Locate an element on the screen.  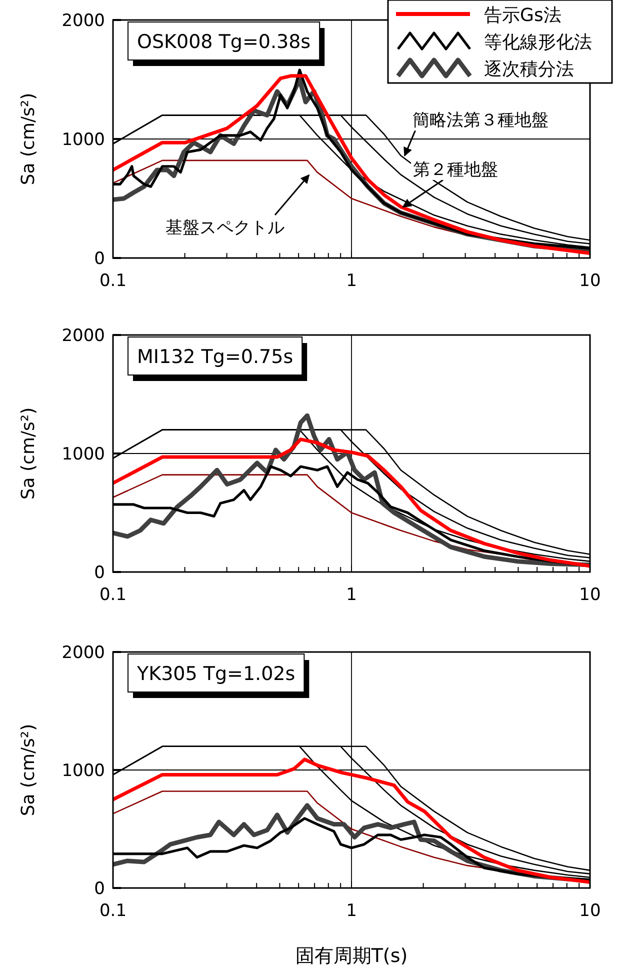
text: MI132 Tg=0.75s is located at coordinates (215, 357).